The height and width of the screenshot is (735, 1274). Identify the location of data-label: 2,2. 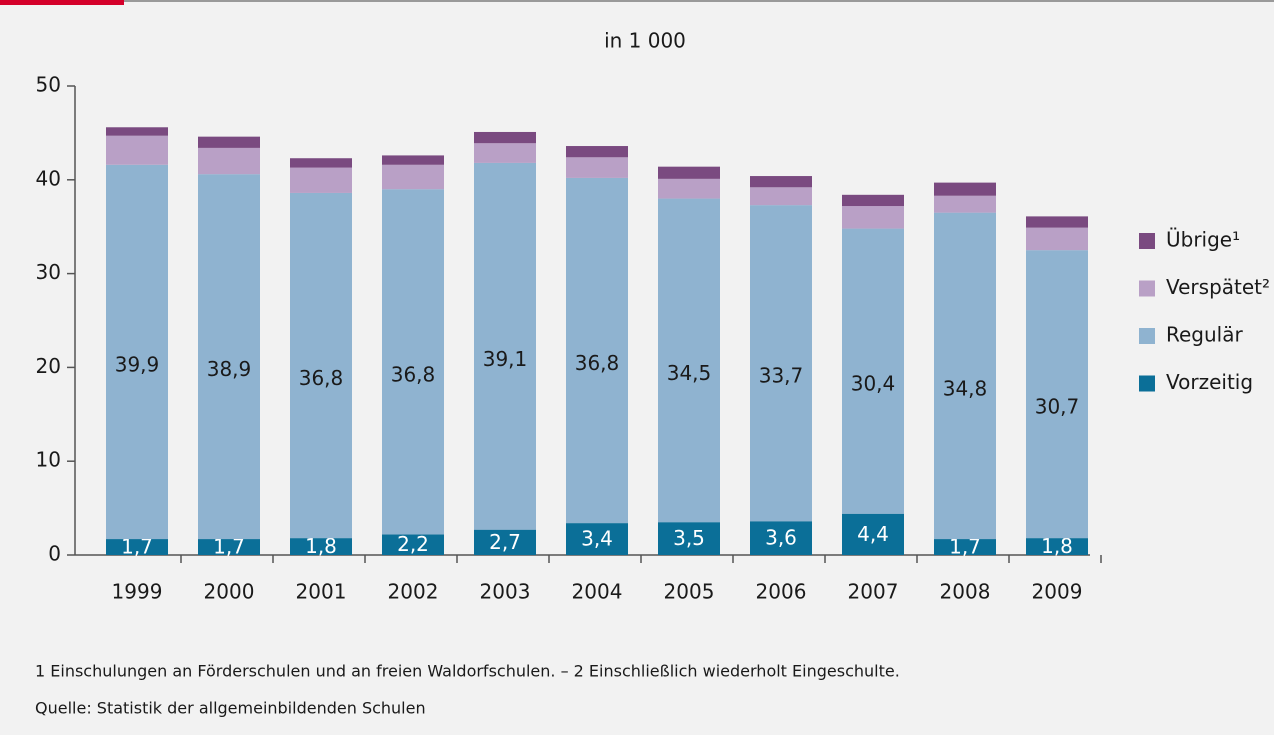
(413, 544).